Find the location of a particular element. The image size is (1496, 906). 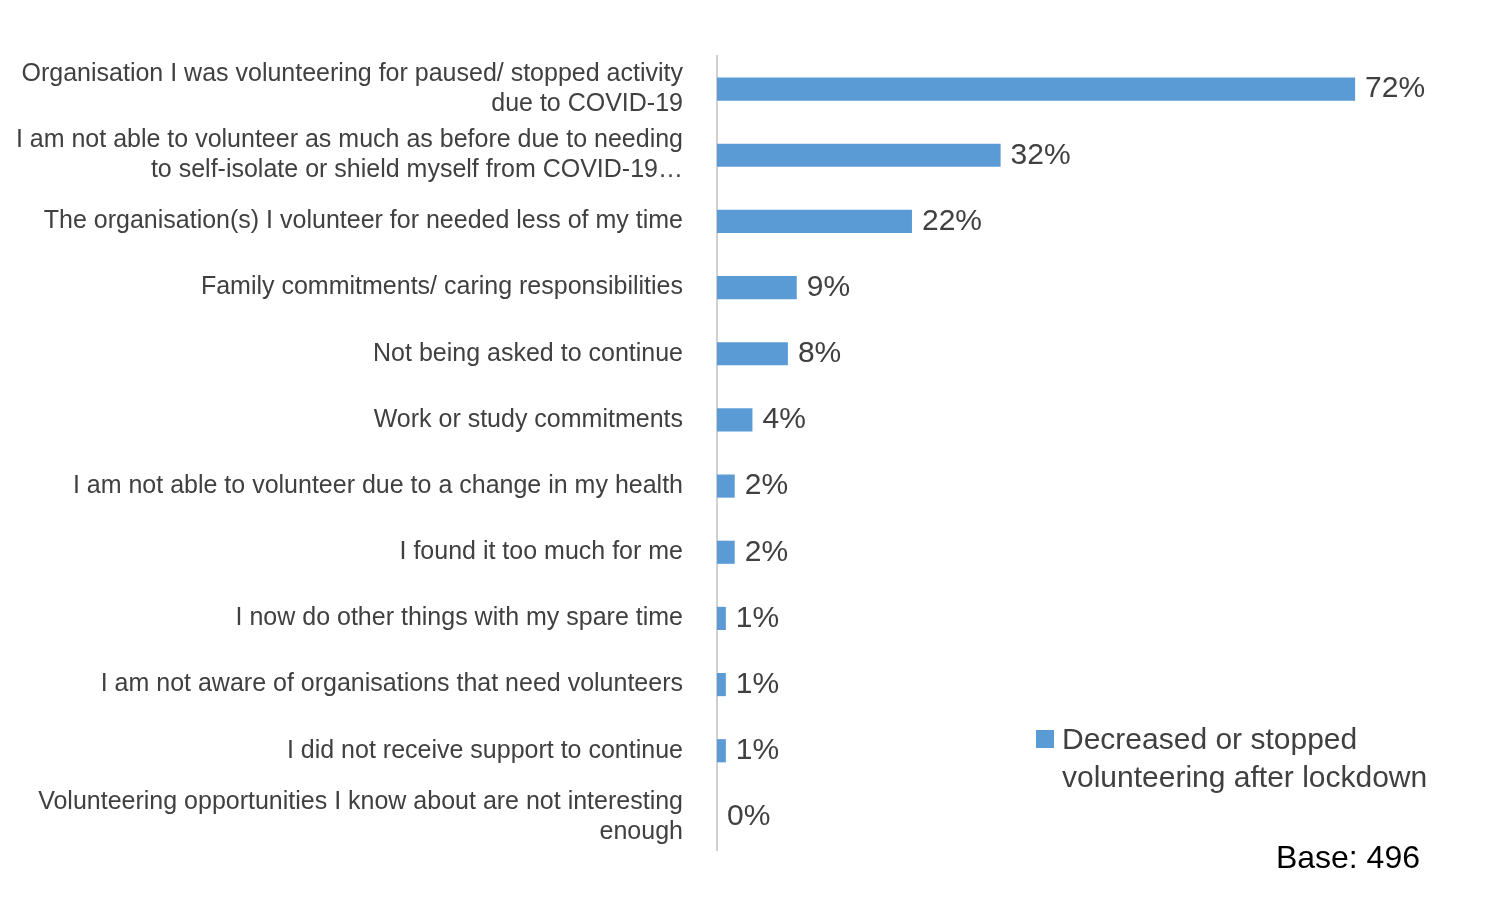

y-tick-label: I did not receive support to continue is located at coordinates (484, 748).